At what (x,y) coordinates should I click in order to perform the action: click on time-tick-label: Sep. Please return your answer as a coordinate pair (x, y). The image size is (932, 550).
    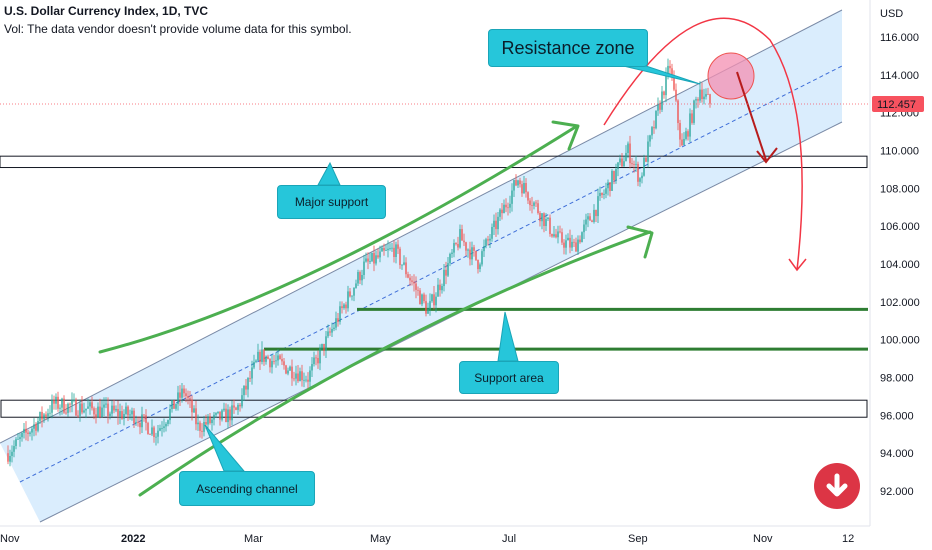
    Looking at the image, I should click on (638, 539).